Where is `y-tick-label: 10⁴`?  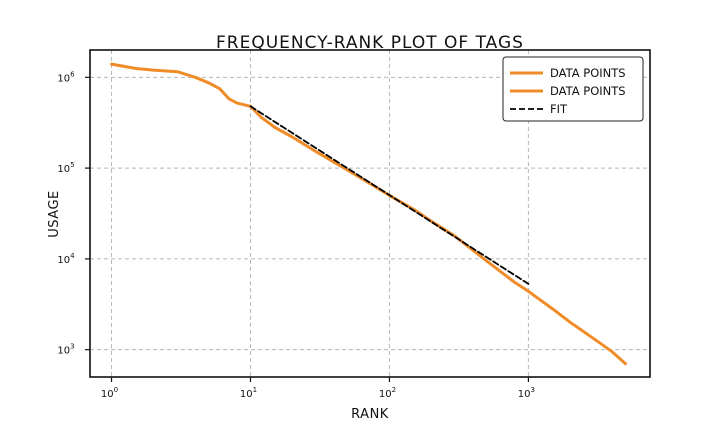
y-tick-label: 10⁴ is located at coordinates (66, 259).